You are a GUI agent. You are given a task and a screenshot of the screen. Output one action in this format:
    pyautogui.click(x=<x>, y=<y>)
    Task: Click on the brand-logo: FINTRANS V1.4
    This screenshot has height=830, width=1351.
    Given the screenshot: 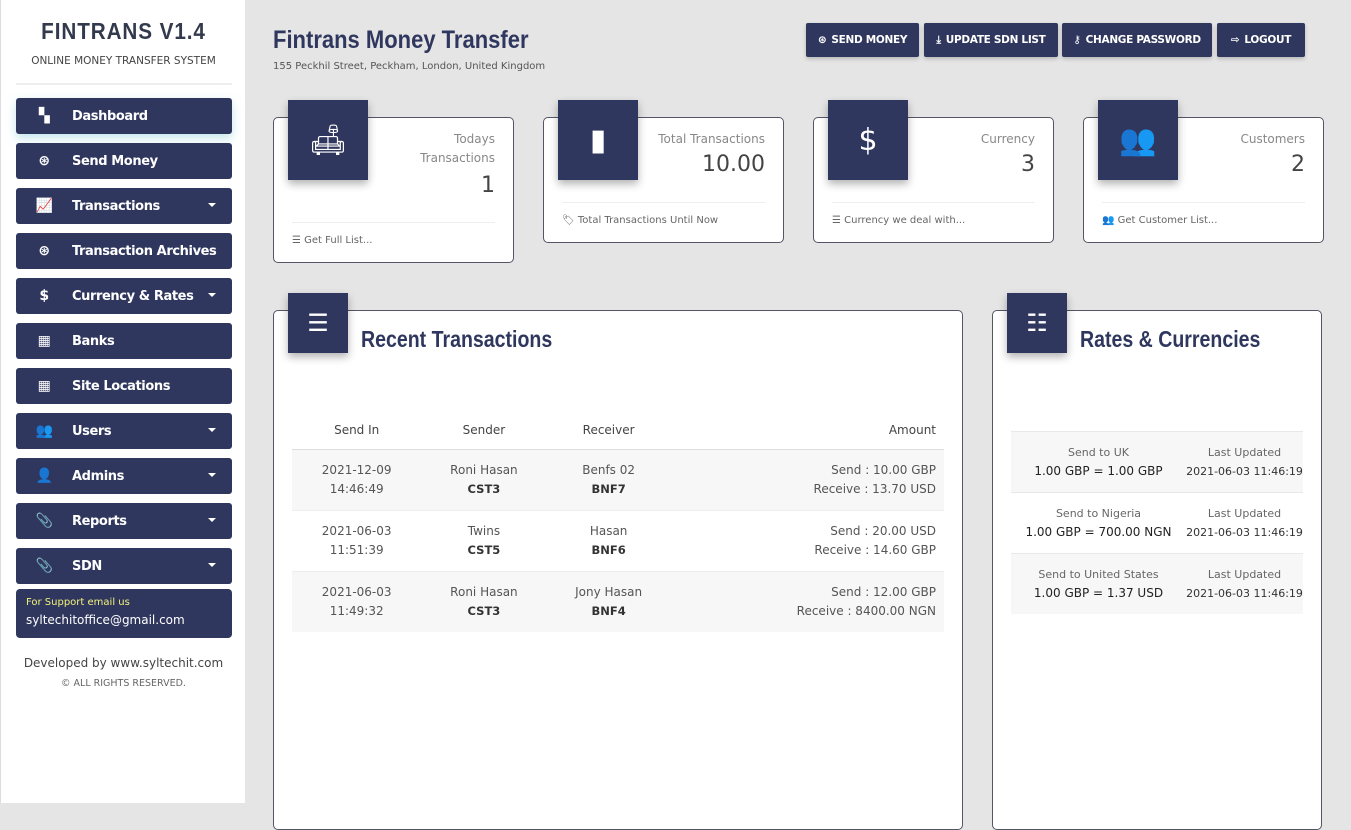 What is the action you would take?
    pyautogui.click(x=123, y=31)
    